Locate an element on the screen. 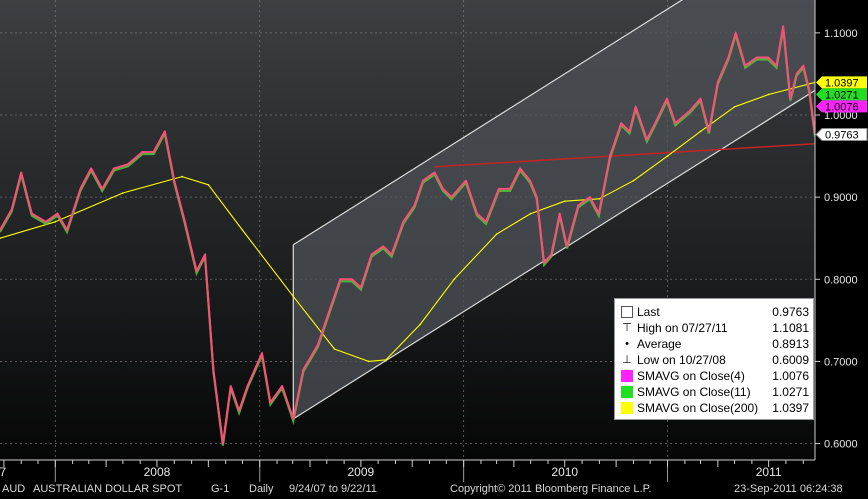 Image resolution: width=868 pixels, height=499 pixels. axis-tag-box is located at coordinates (841, 82).